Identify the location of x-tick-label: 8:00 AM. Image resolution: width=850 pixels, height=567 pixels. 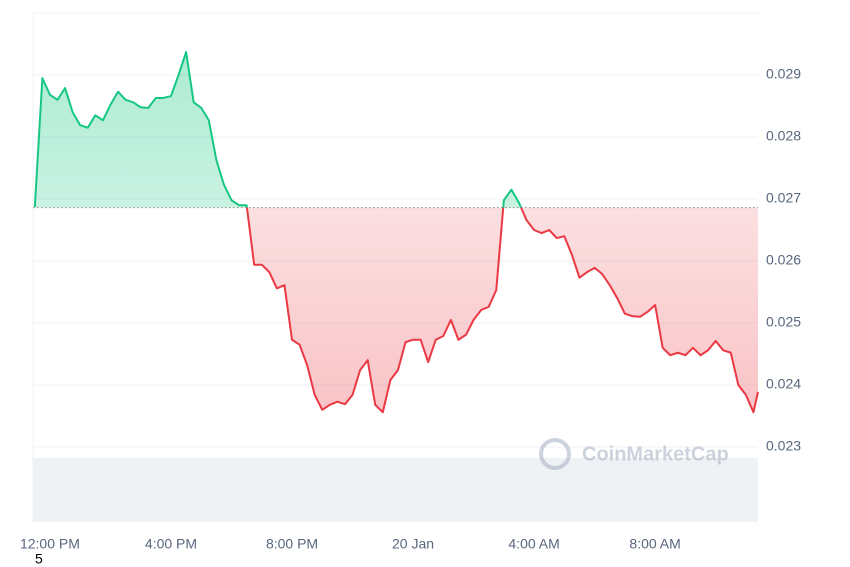
(654, 544).